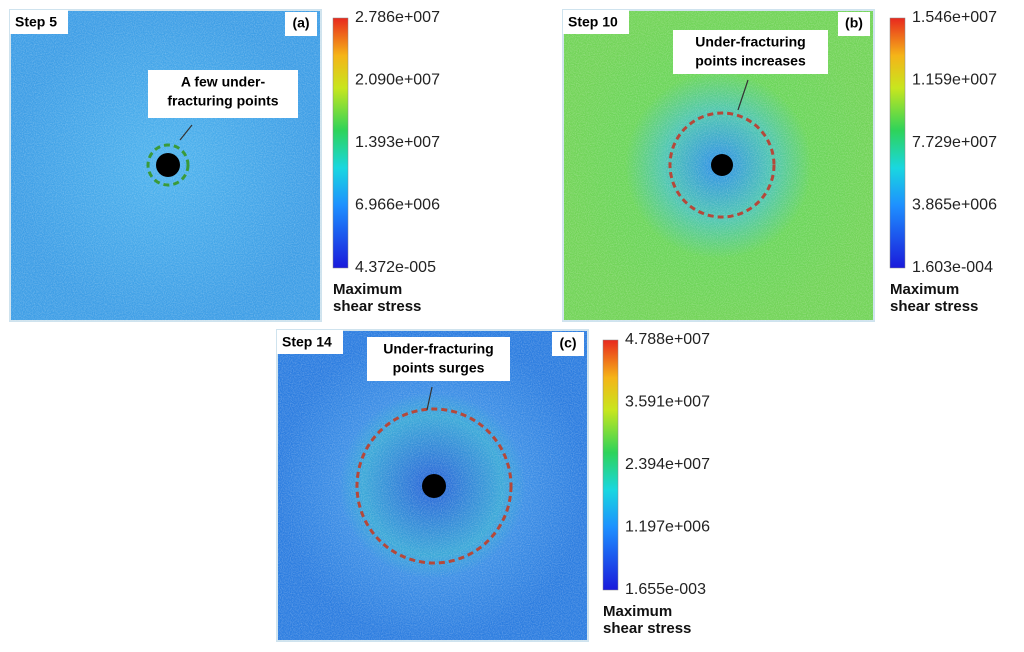 The image size is (1024, 652). Describe the element at coordinates (223, 82) in the screenshot. I see `annotation-text: A few under-` at that location.